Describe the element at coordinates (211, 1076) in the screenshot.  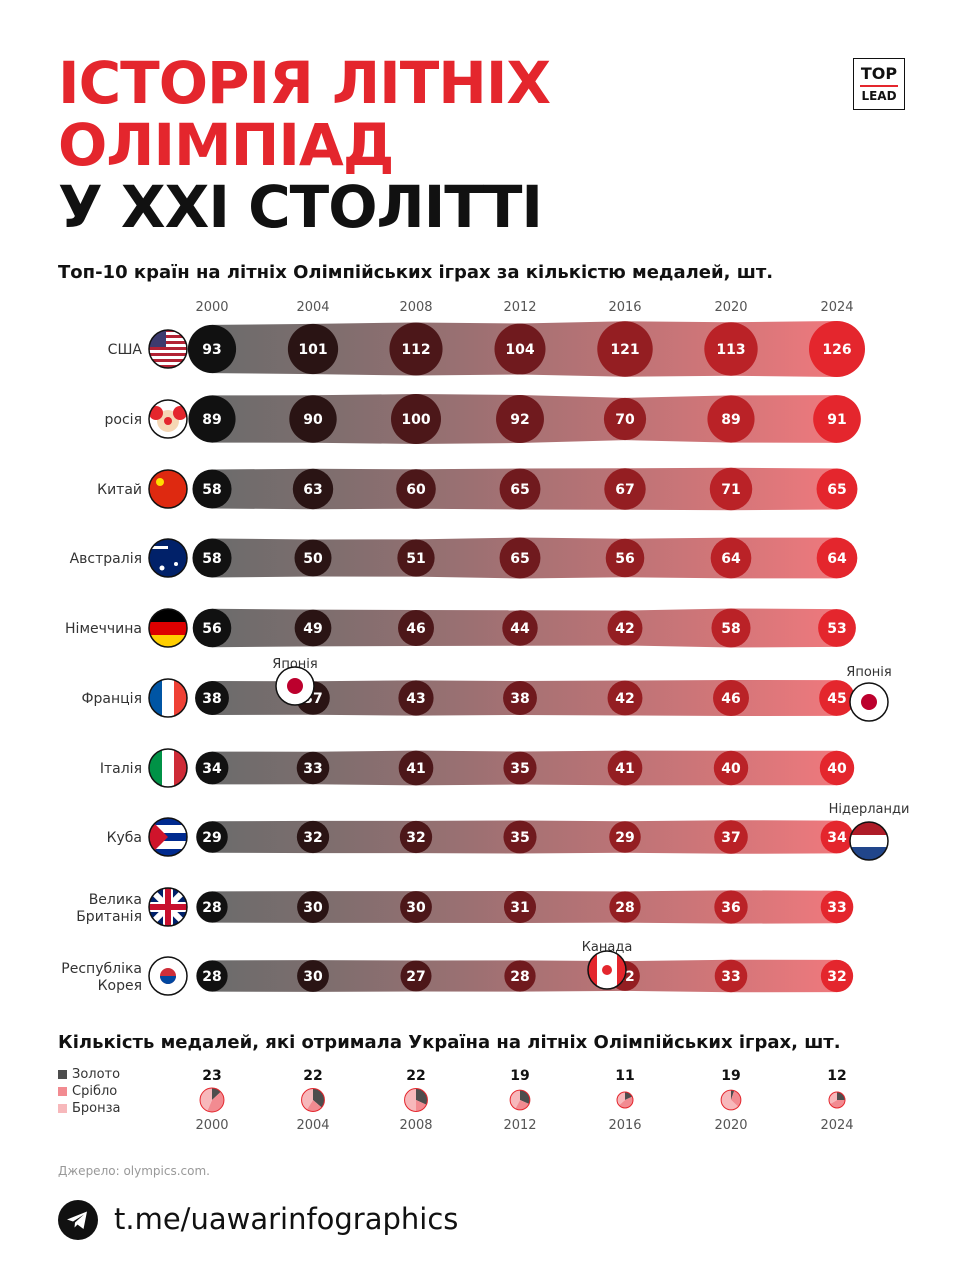
I see `ukraine-total: 23` at that location.